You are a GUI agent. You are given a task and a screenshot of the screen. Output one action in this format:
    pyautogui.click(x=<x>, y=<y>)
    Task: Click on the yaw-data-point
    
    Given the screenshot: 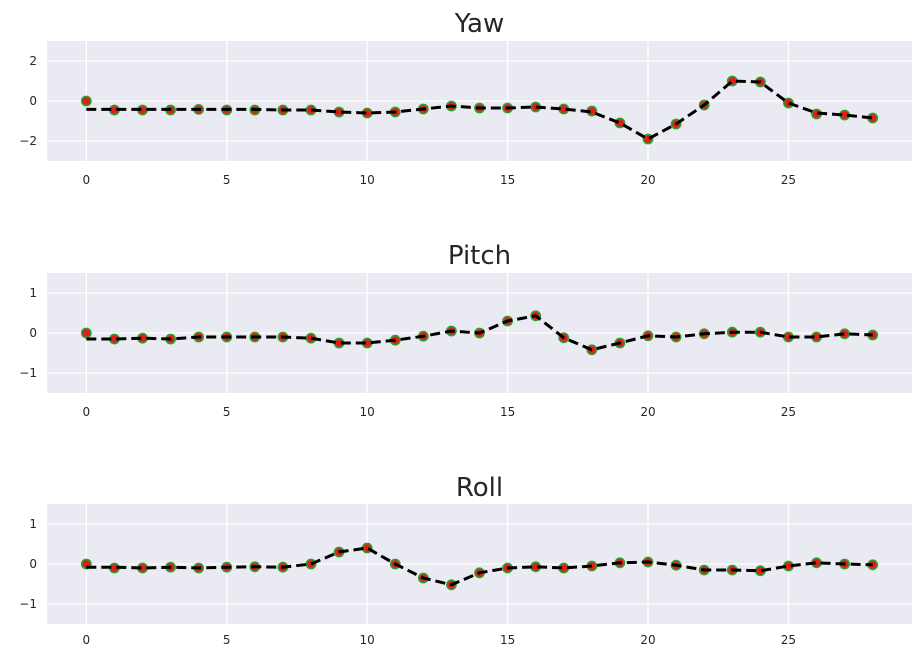 What is the action you would take?
    pyautogui.click(x=86, y=101)
    